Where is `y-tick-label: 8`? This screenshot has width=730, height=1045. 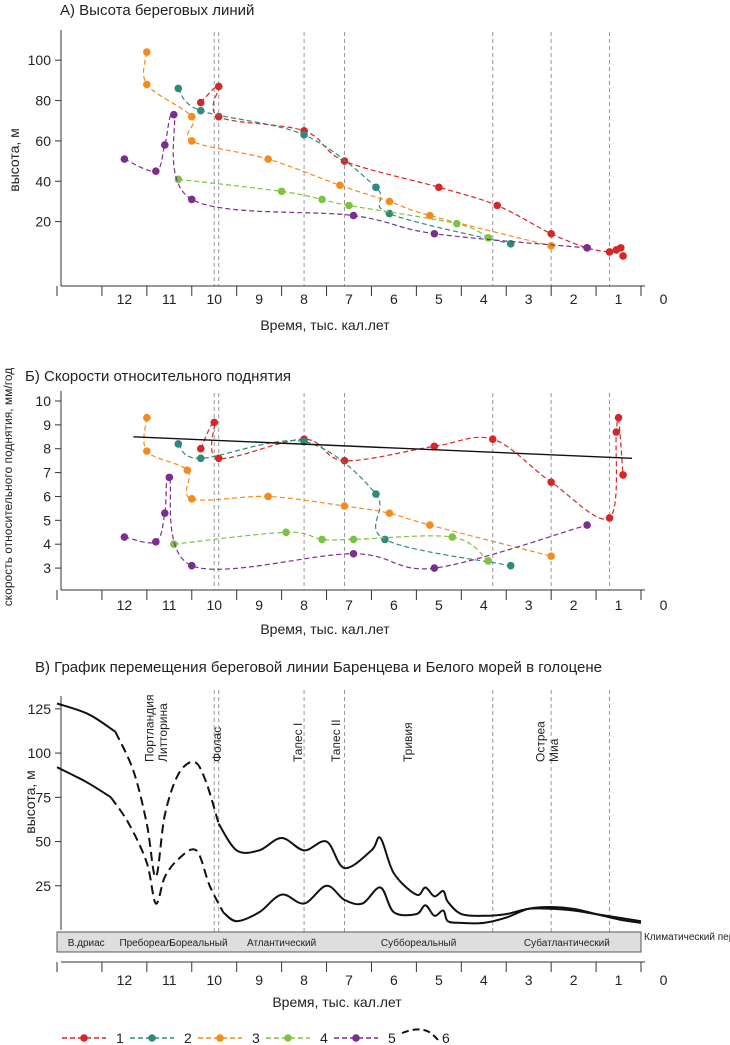
y-tick-label: 8 is located at coordinates (47, 449).